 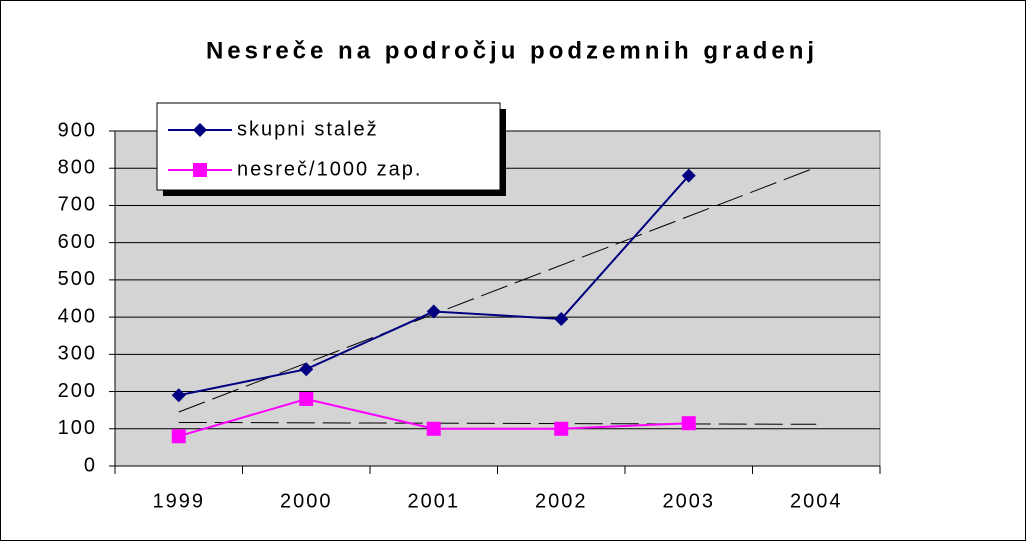 What do you see at coordinates (77, 242) in the screenshot?
I see `y-tick-label: 600` at bounding box center [77, 242].